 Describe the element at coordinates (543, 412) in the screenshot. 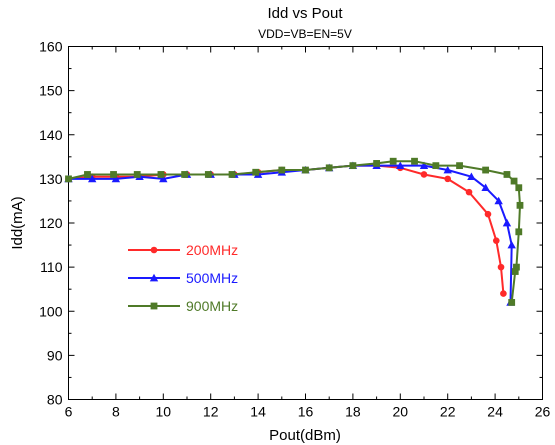

I see `x-tick-label: 26` at that location.